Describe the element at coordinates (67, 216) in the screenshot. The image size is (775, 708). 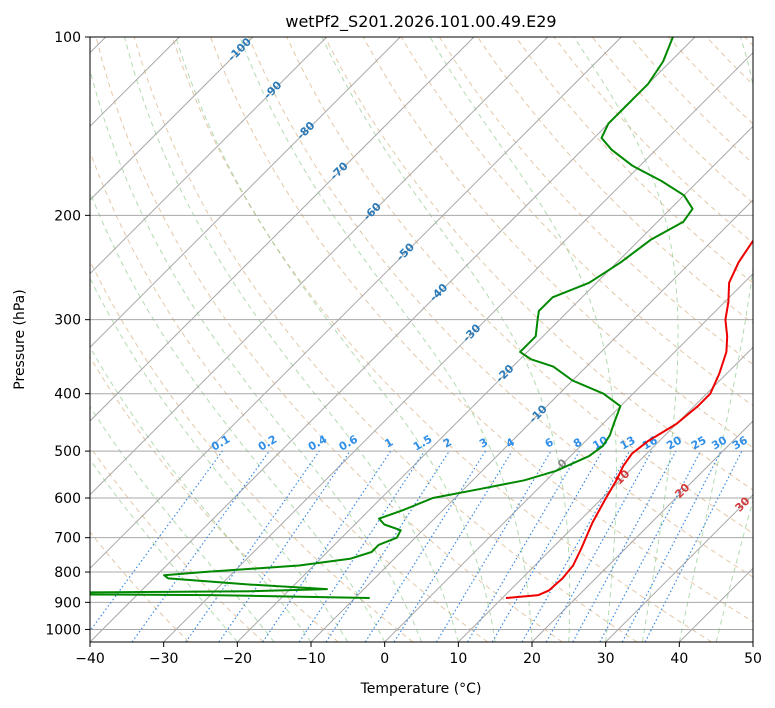
I see `y-tick-label: 200` at that location.